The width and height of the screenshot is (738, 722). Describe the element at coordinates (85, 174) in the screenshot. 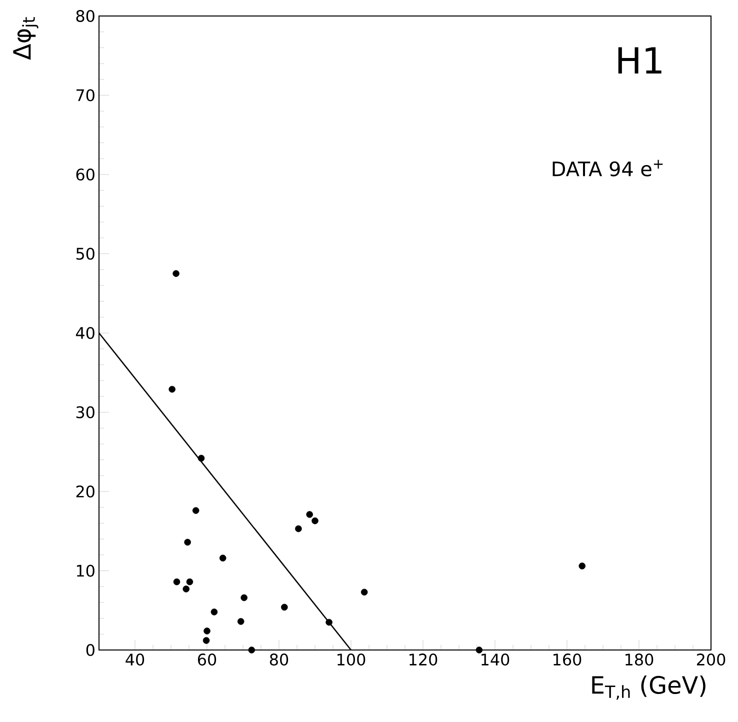

I see `y-tick-label: 60` at that location.